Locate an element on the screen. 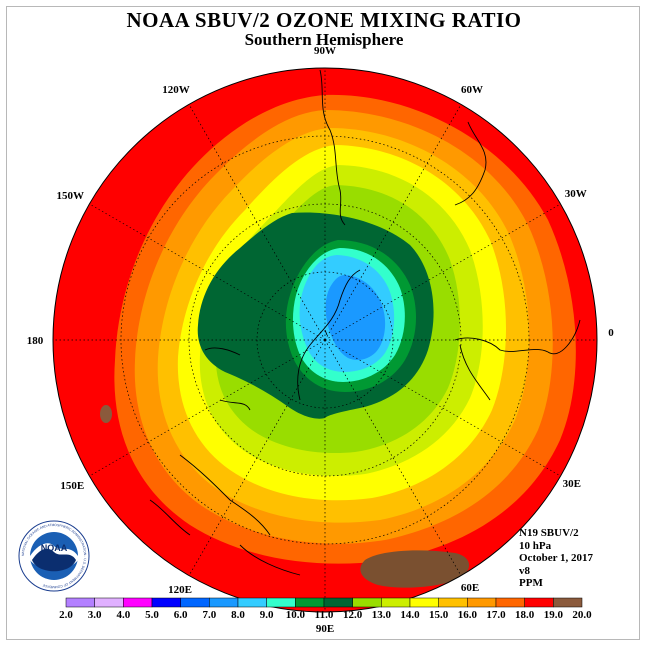  pressure-level-label: 10 hPa is located at coordinates (535, 545).